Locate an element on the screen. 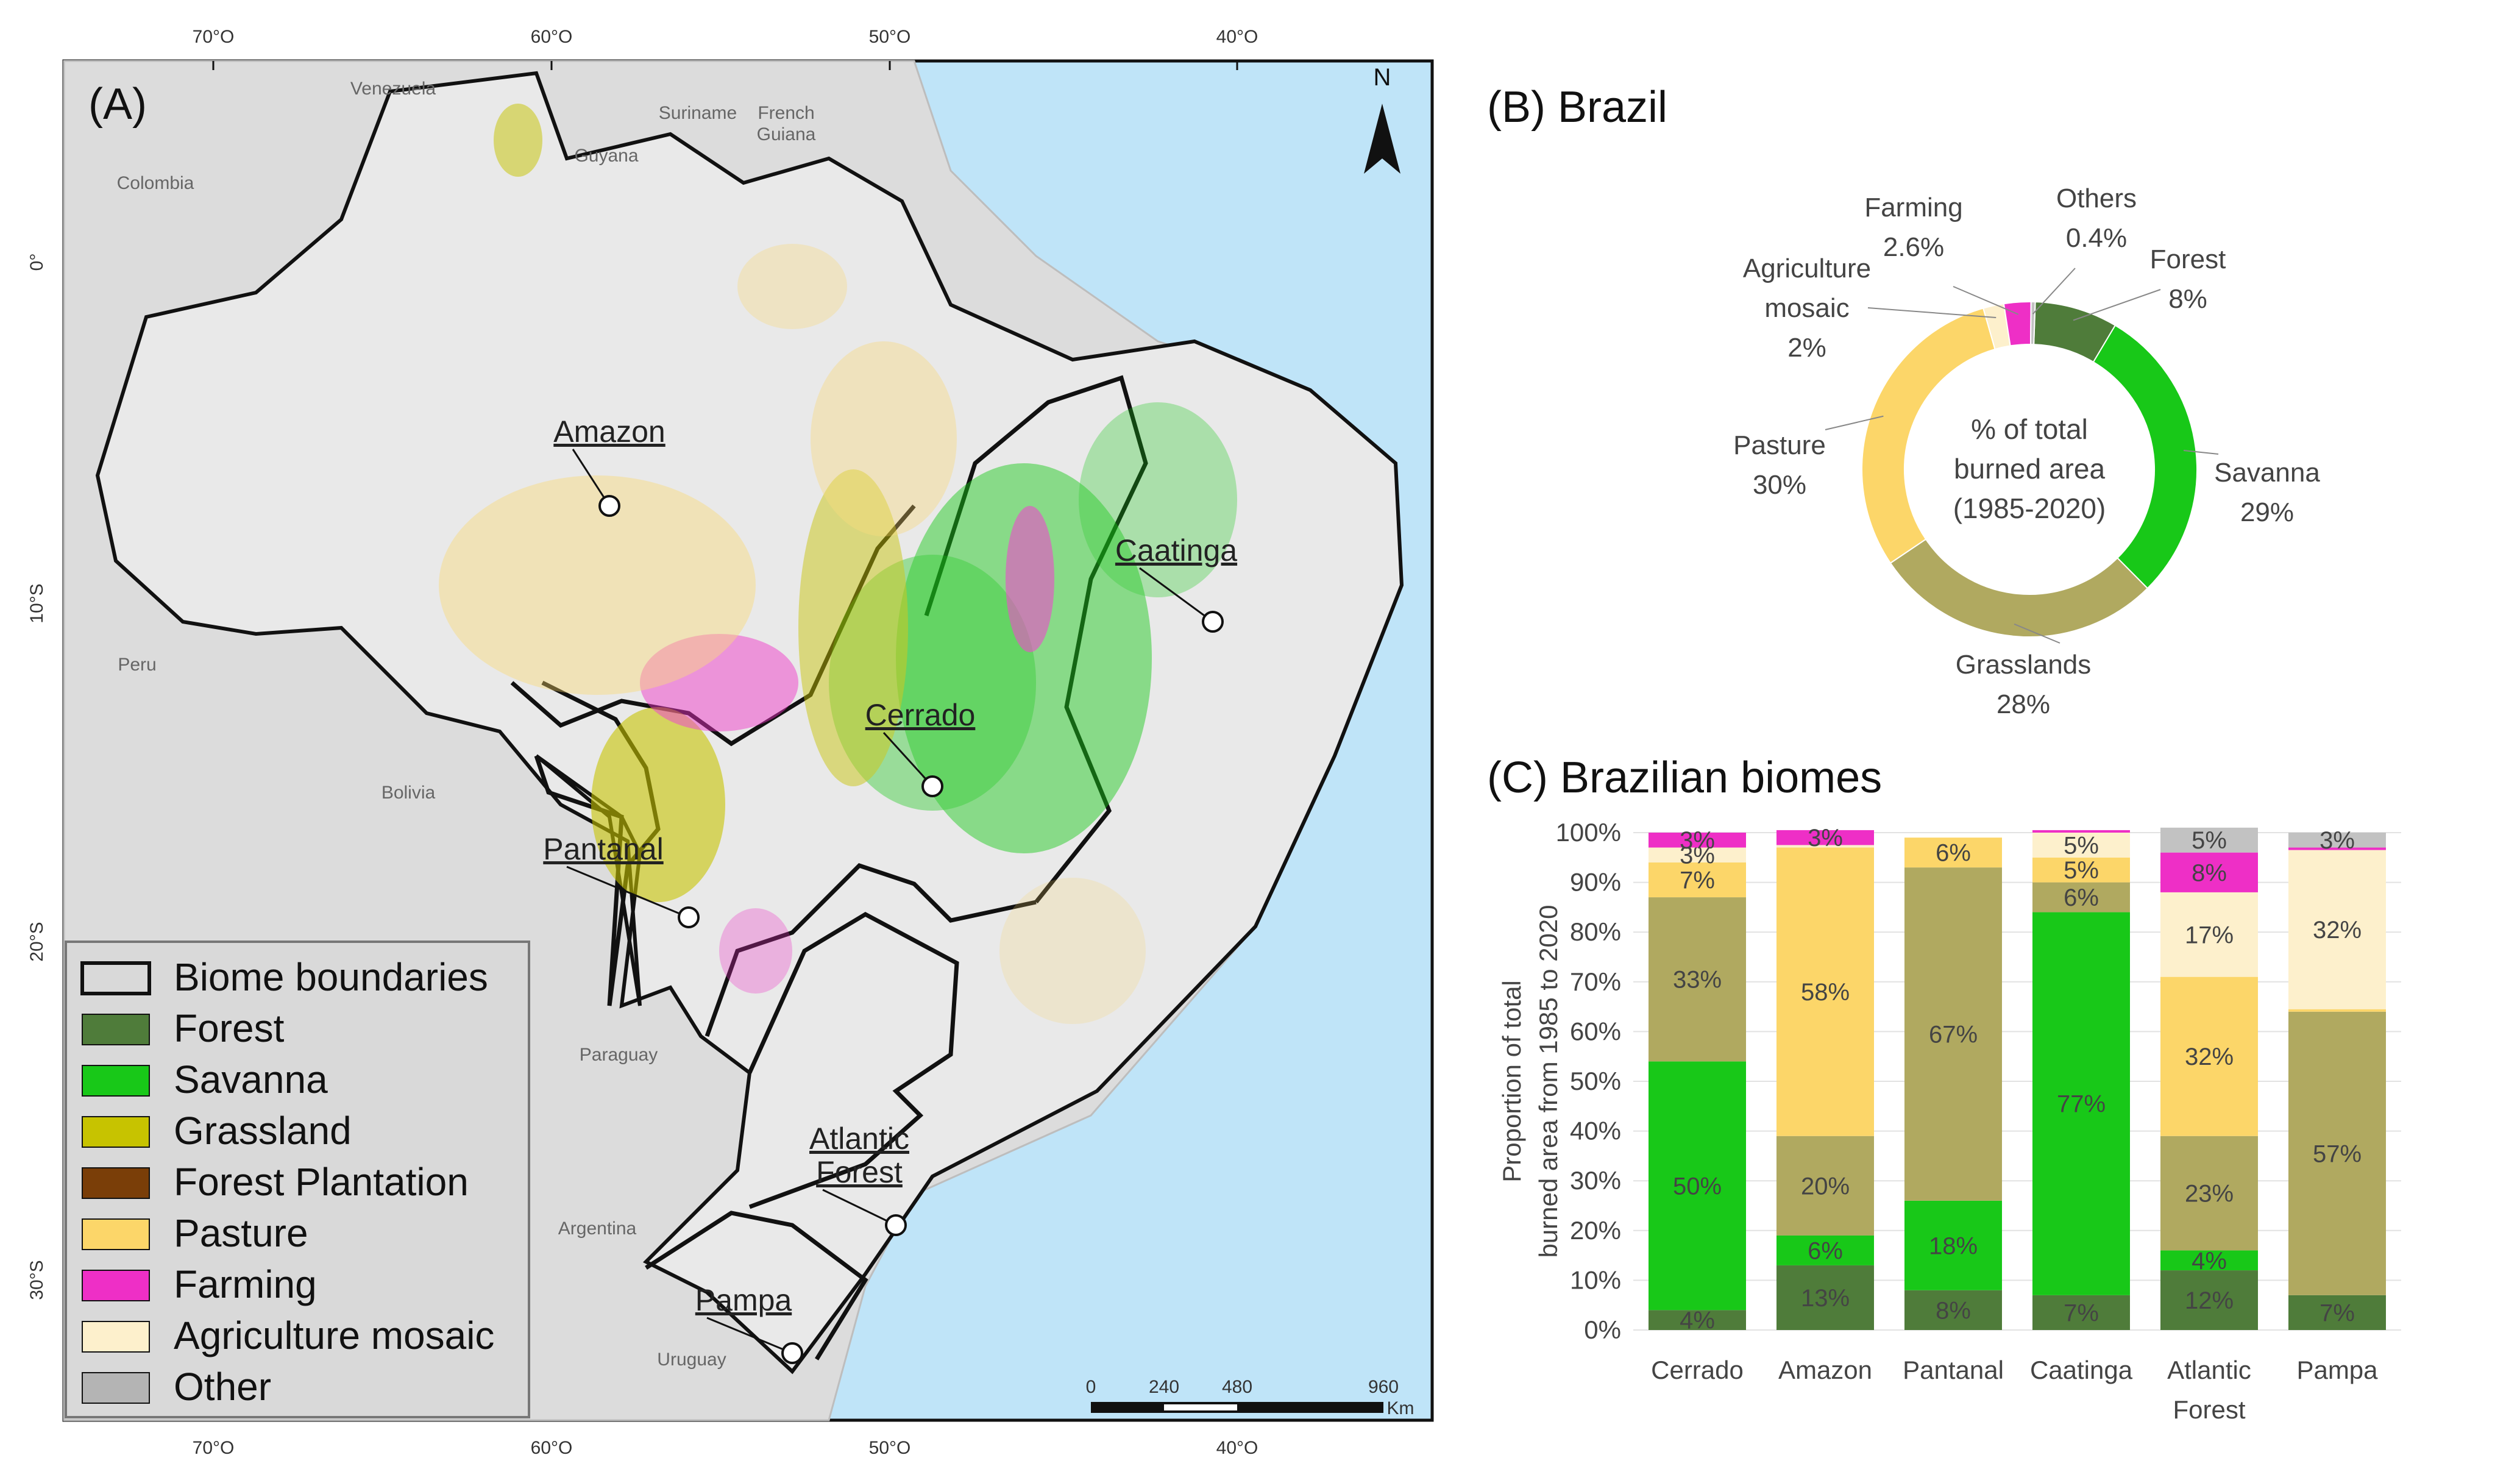 The height and width of the screenshot is (1483, 2520). bar-segment-pampa-others is located at coordinates (2337, 840).